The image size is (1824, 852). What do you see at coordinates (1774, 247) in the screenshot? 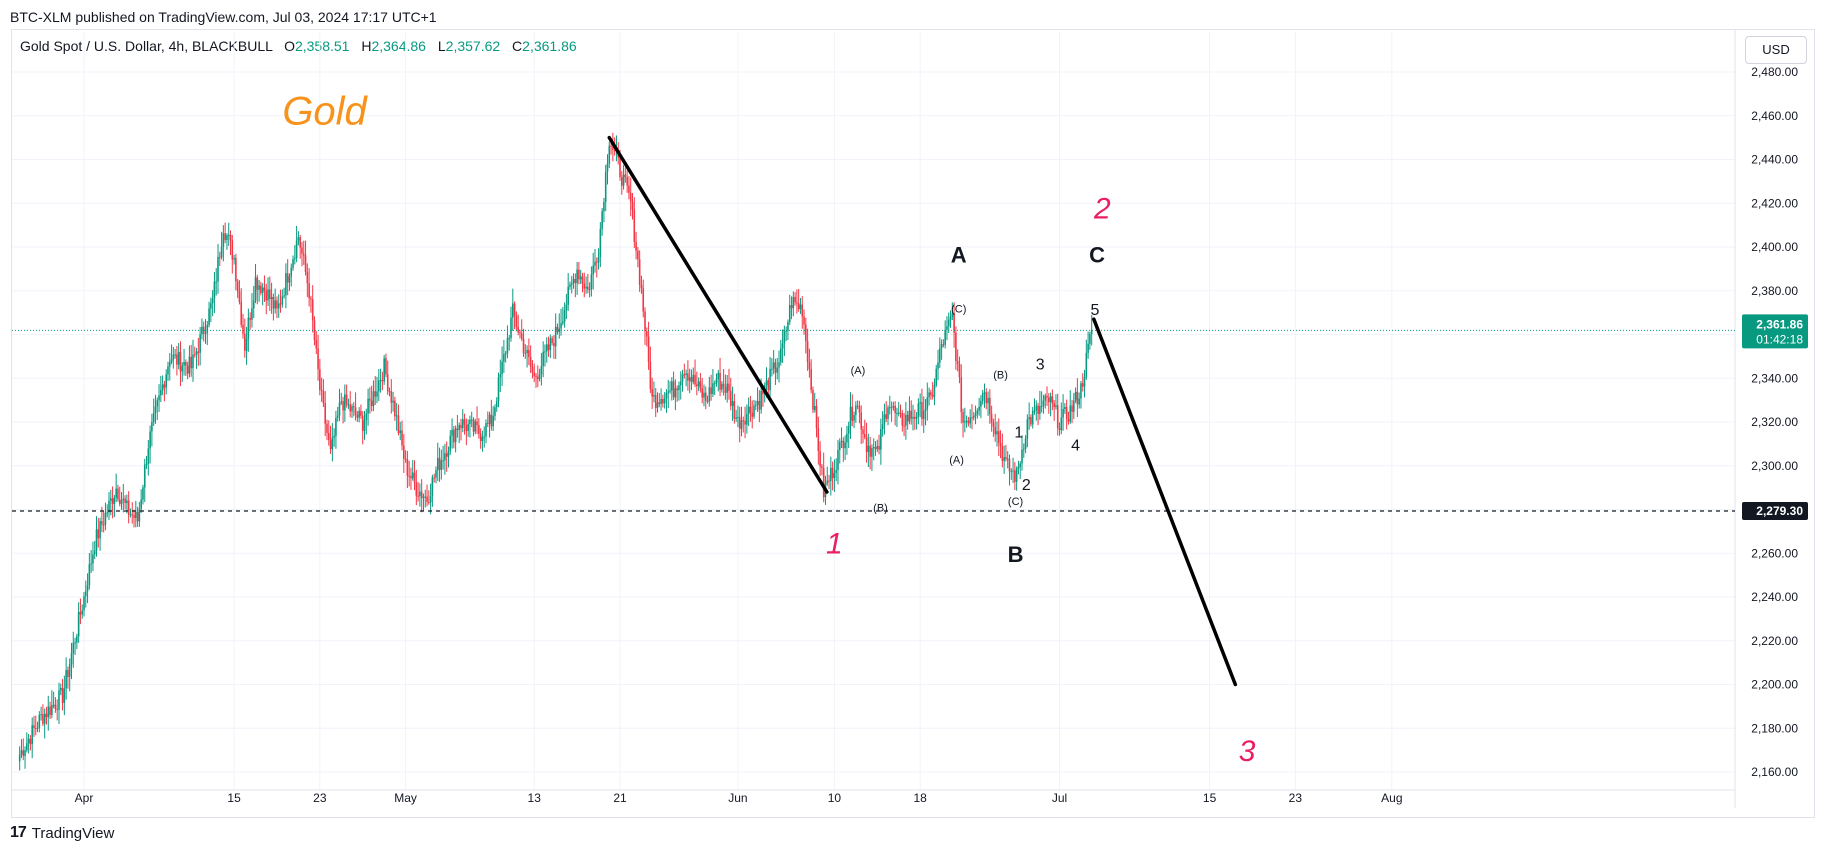
I see `y-tick-label: 2,400.00` at bounding box center [1774, 247].